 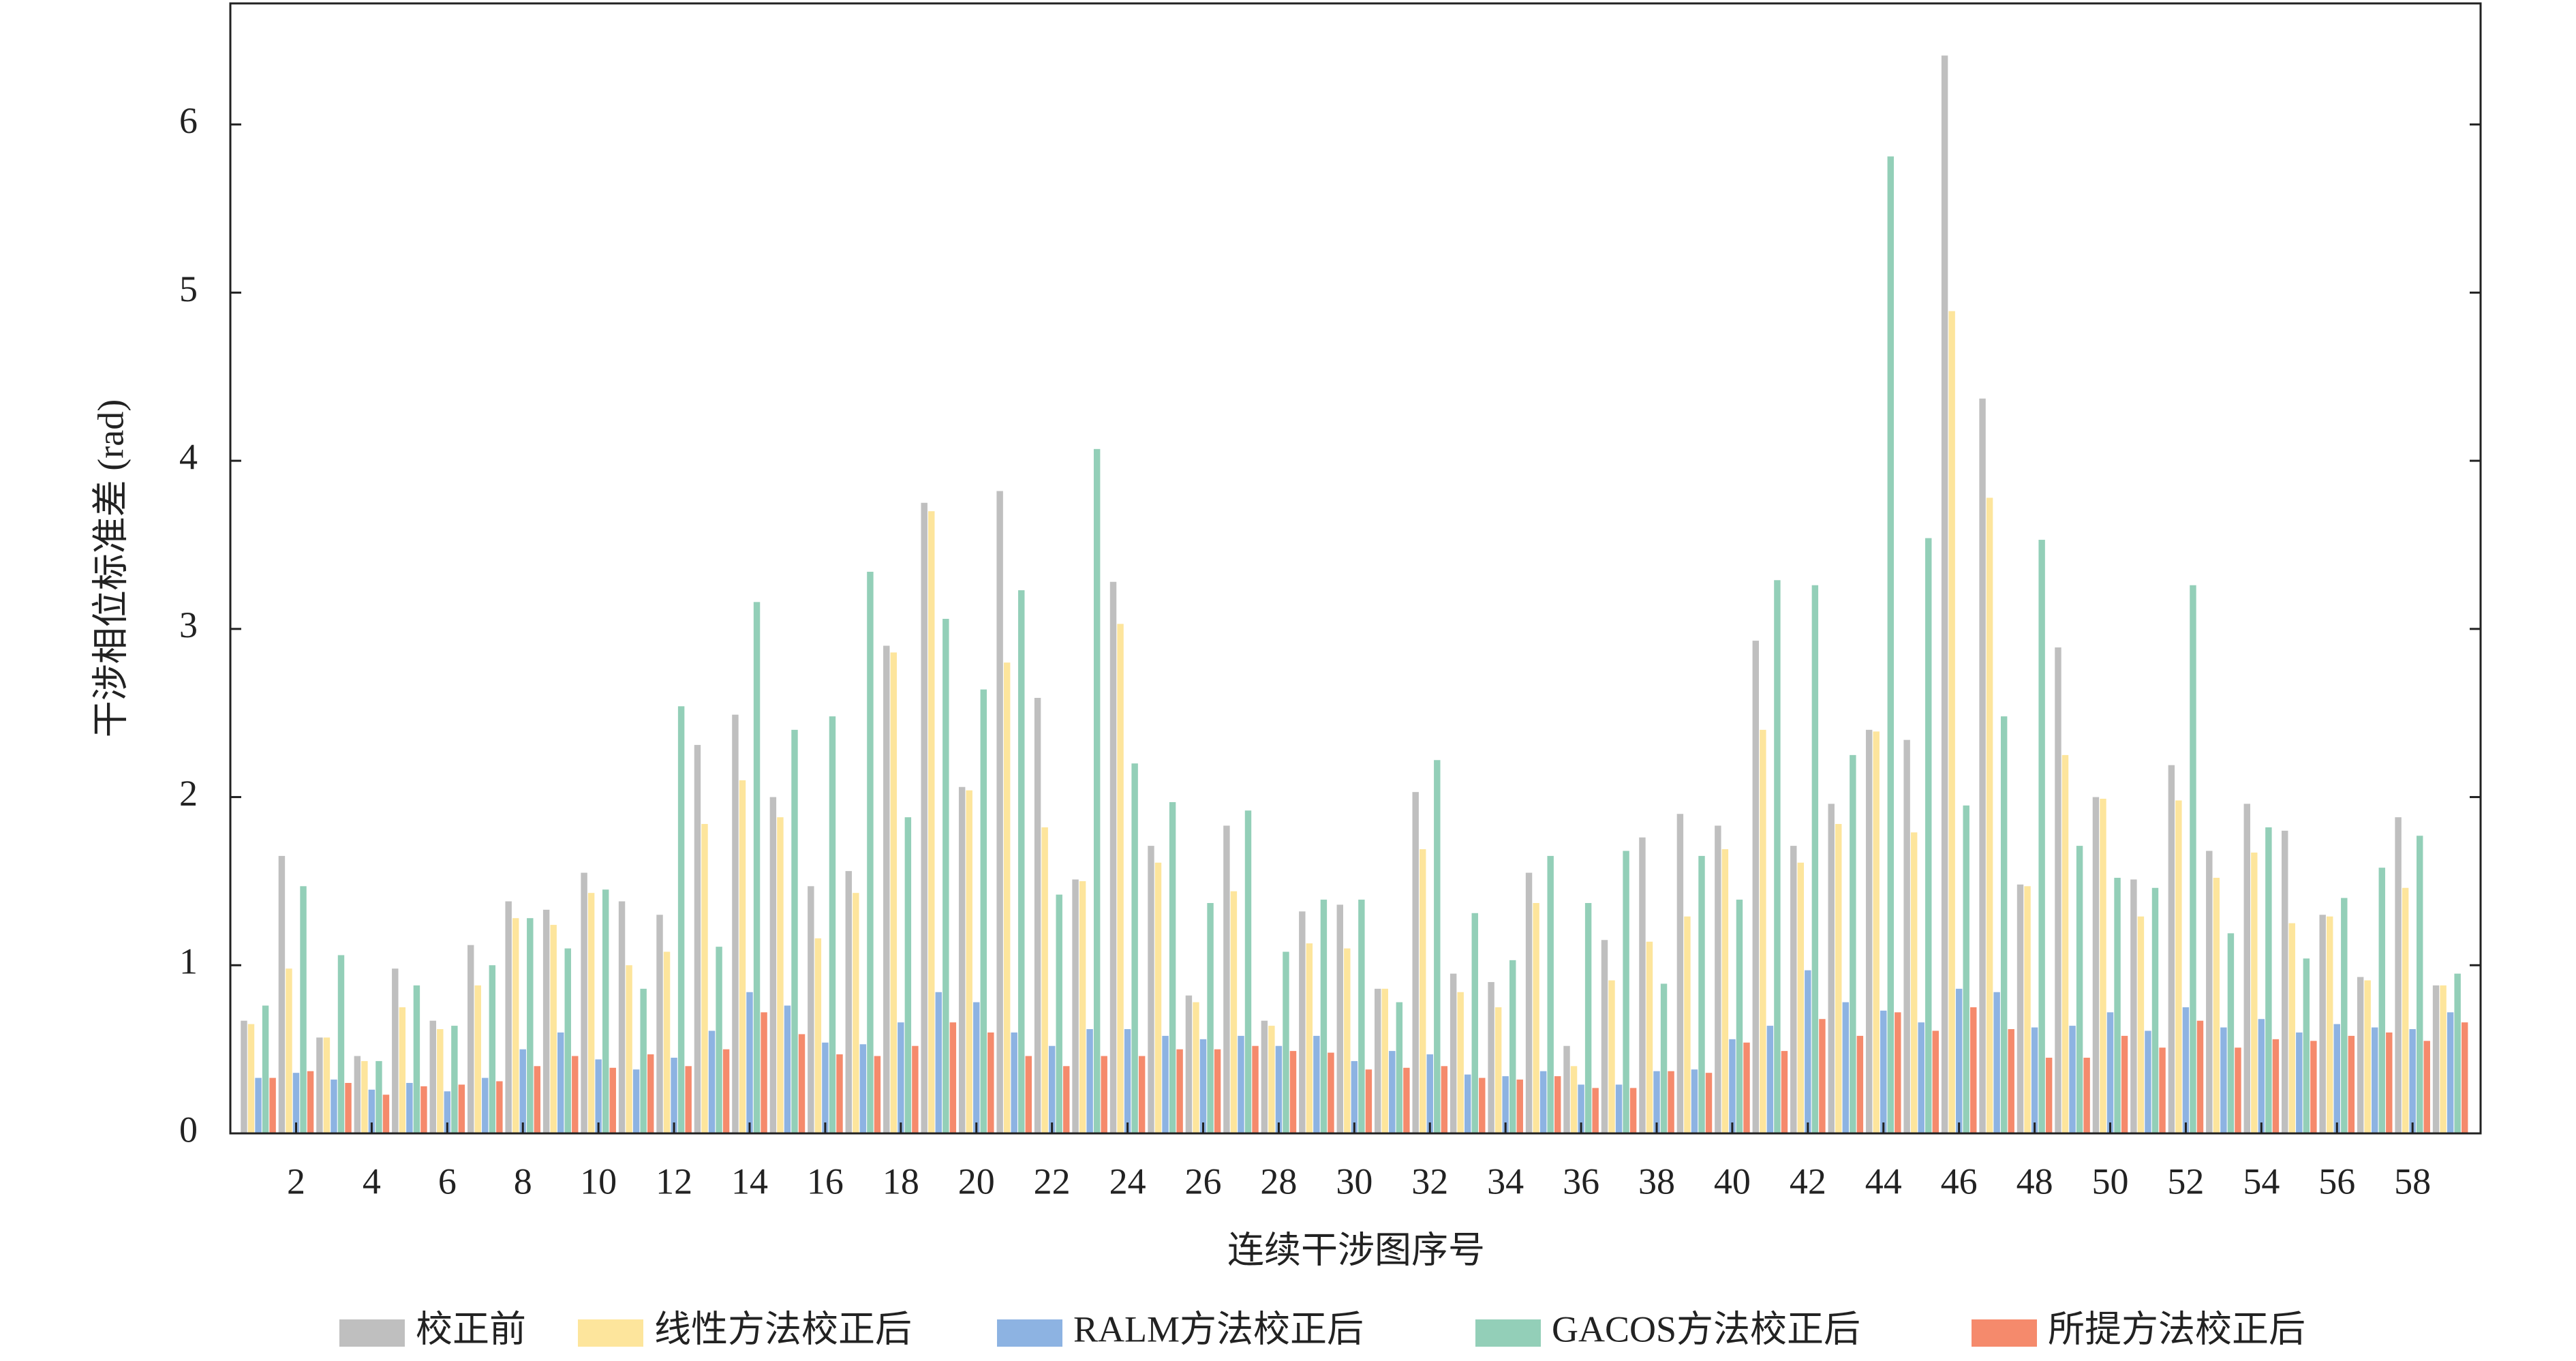 I want to click on y-tick-label: 5, so click(x=189, y=289).